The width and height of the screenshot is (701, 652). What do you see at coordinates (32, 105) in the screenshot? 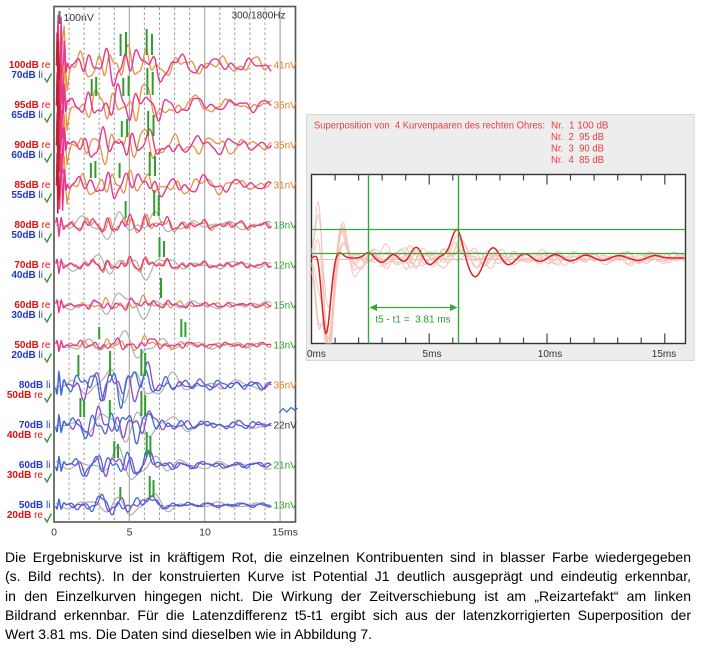
I see `svg-text: 95dB re` at bounding box center [32, 105].